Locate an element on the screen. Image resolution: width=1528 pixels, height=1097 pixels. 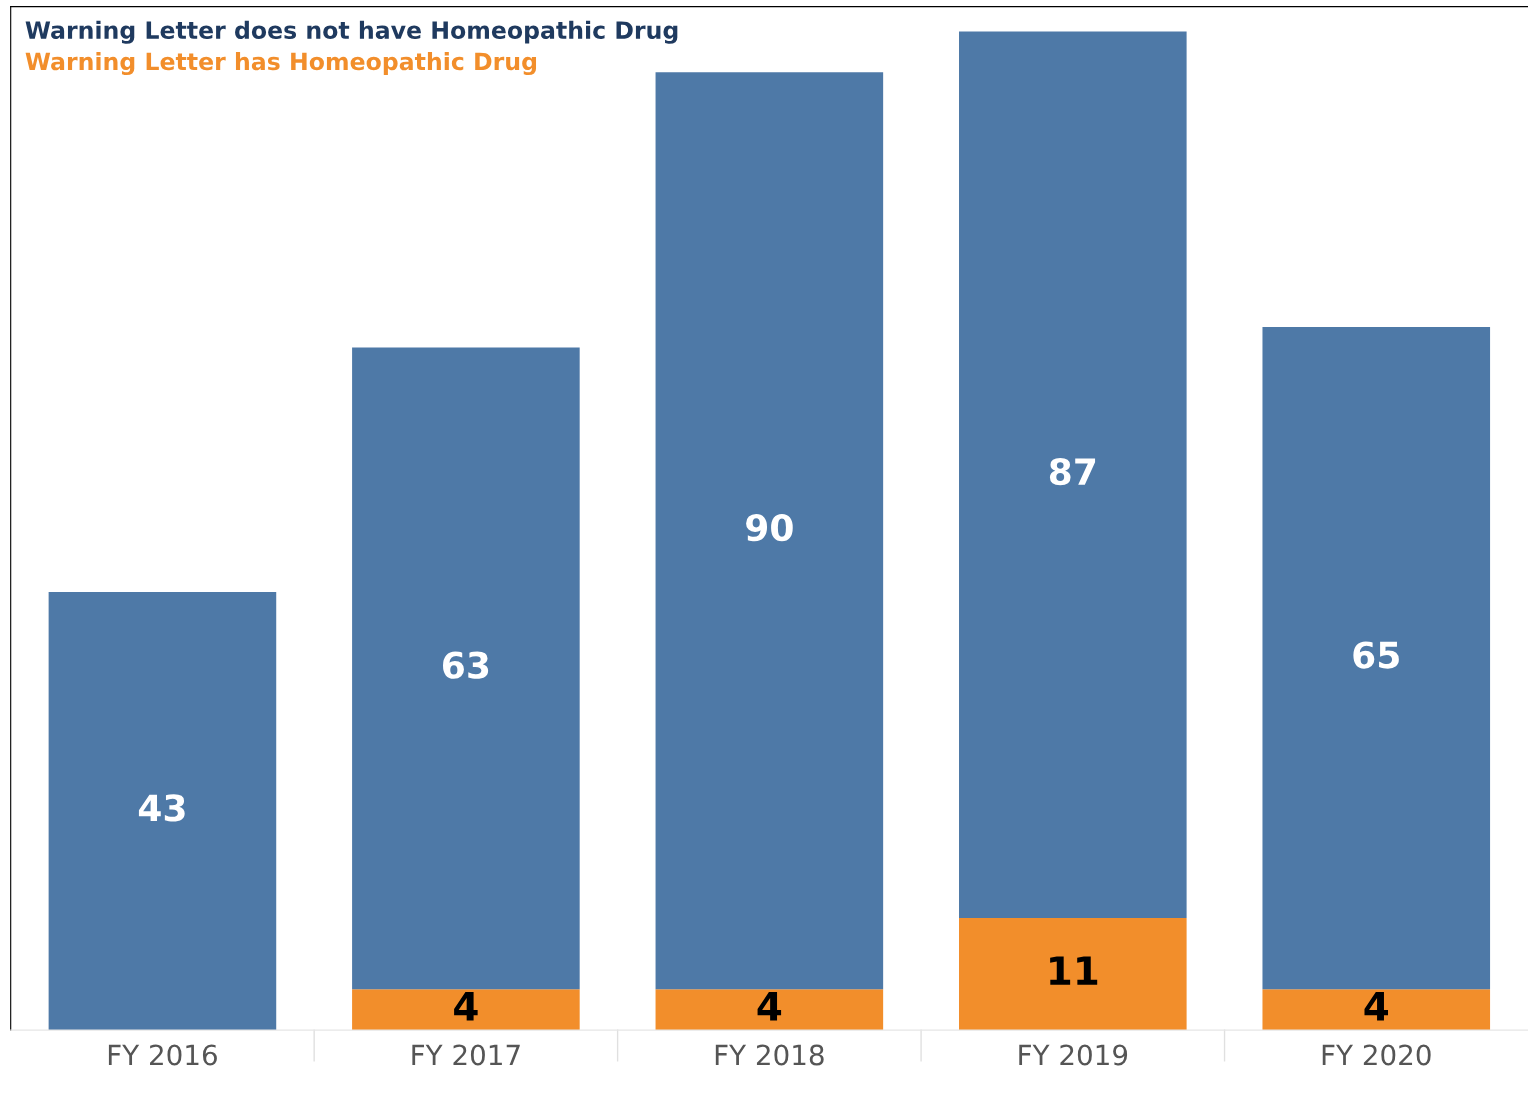
x-tick-label: FY 2016 is located at coordinates (162, 1055).